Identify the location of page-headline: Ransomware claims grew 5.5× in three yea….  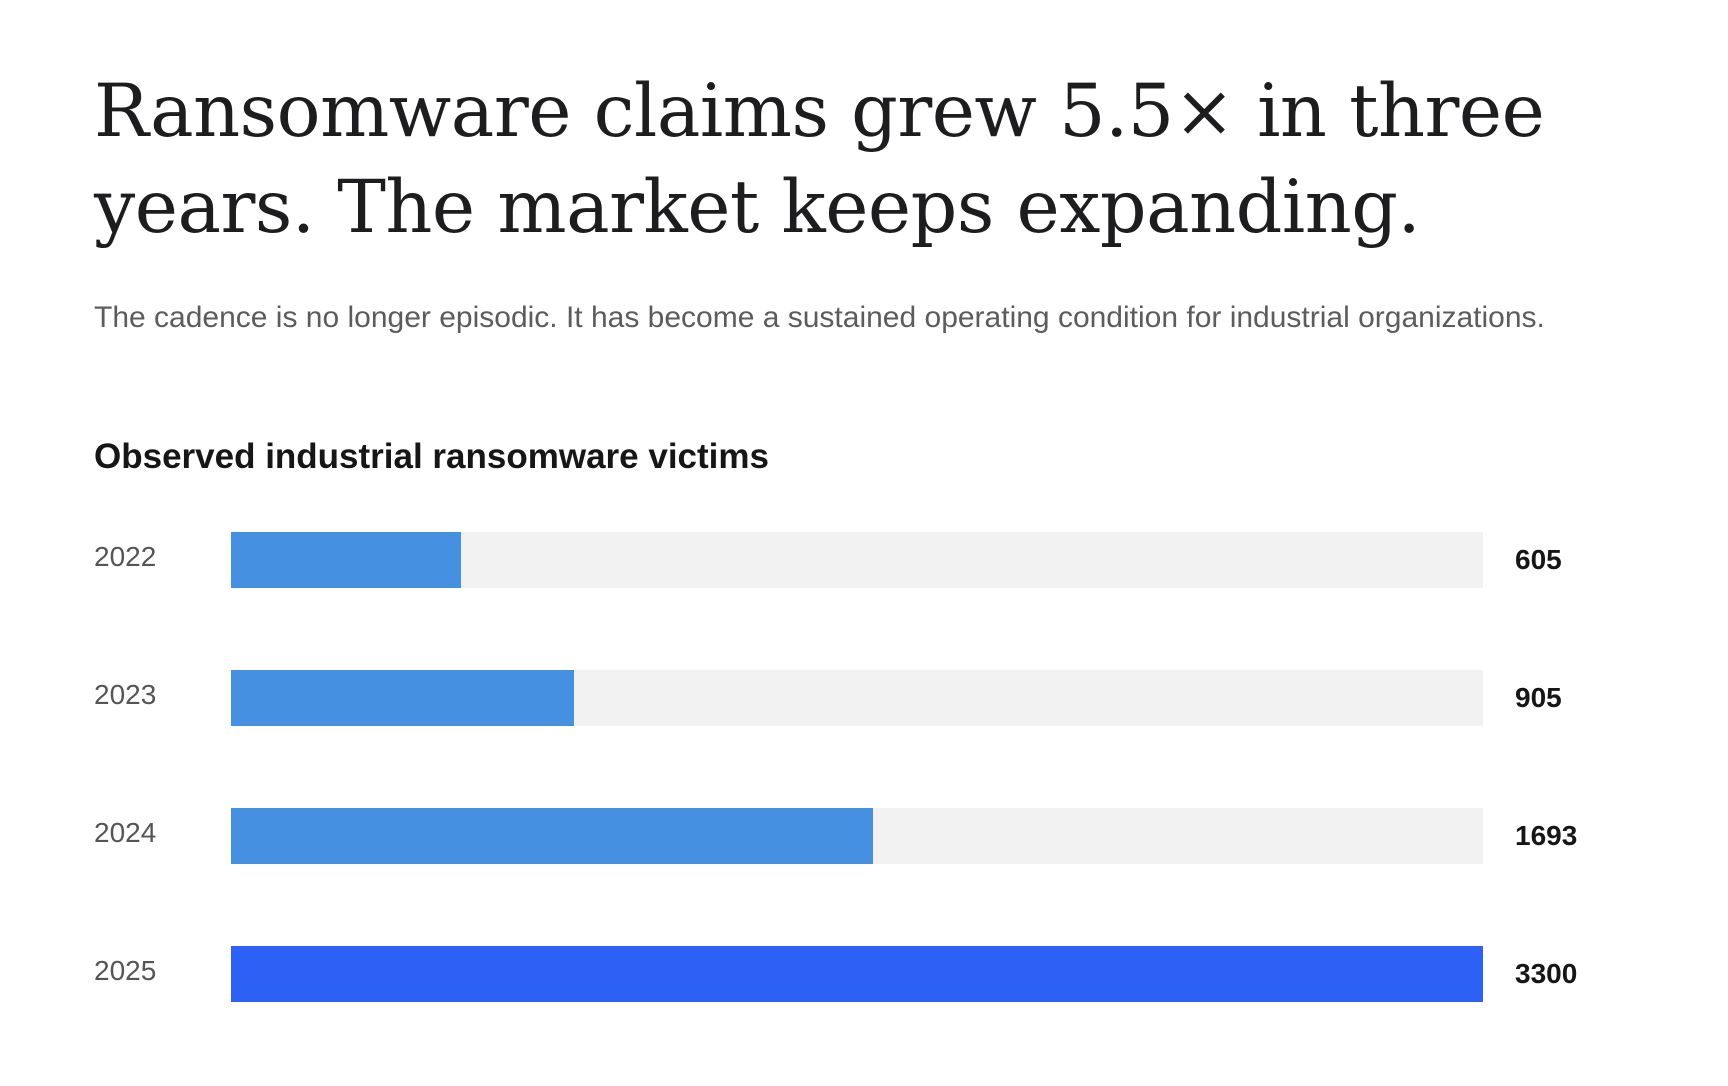
(819, 159).